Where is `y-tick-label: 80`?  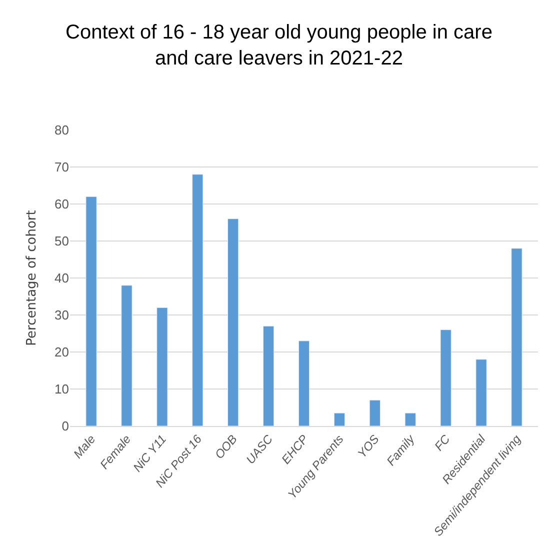 y-tick-label: 80 is located at coordinates (61, 130).